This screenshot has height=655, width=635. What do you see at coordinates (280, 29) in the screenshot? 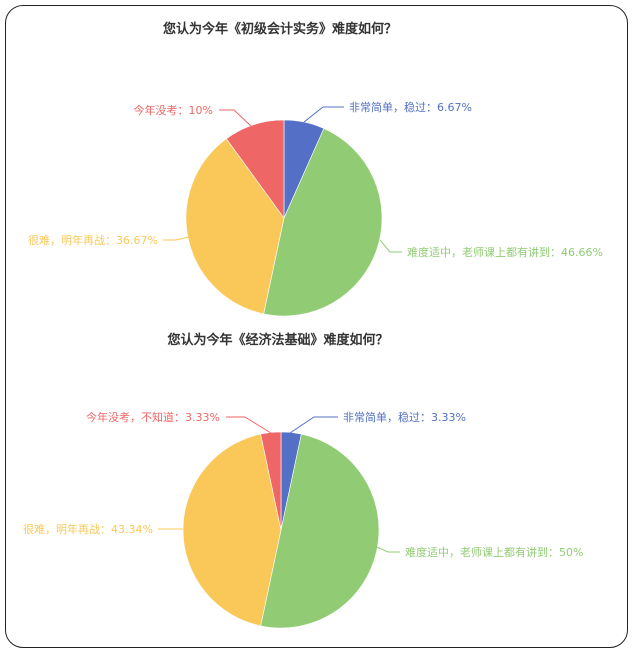
I see `chart-1-title: 您认为今年《初级会计实务》难度如何？` at bounding box center [280, 29].